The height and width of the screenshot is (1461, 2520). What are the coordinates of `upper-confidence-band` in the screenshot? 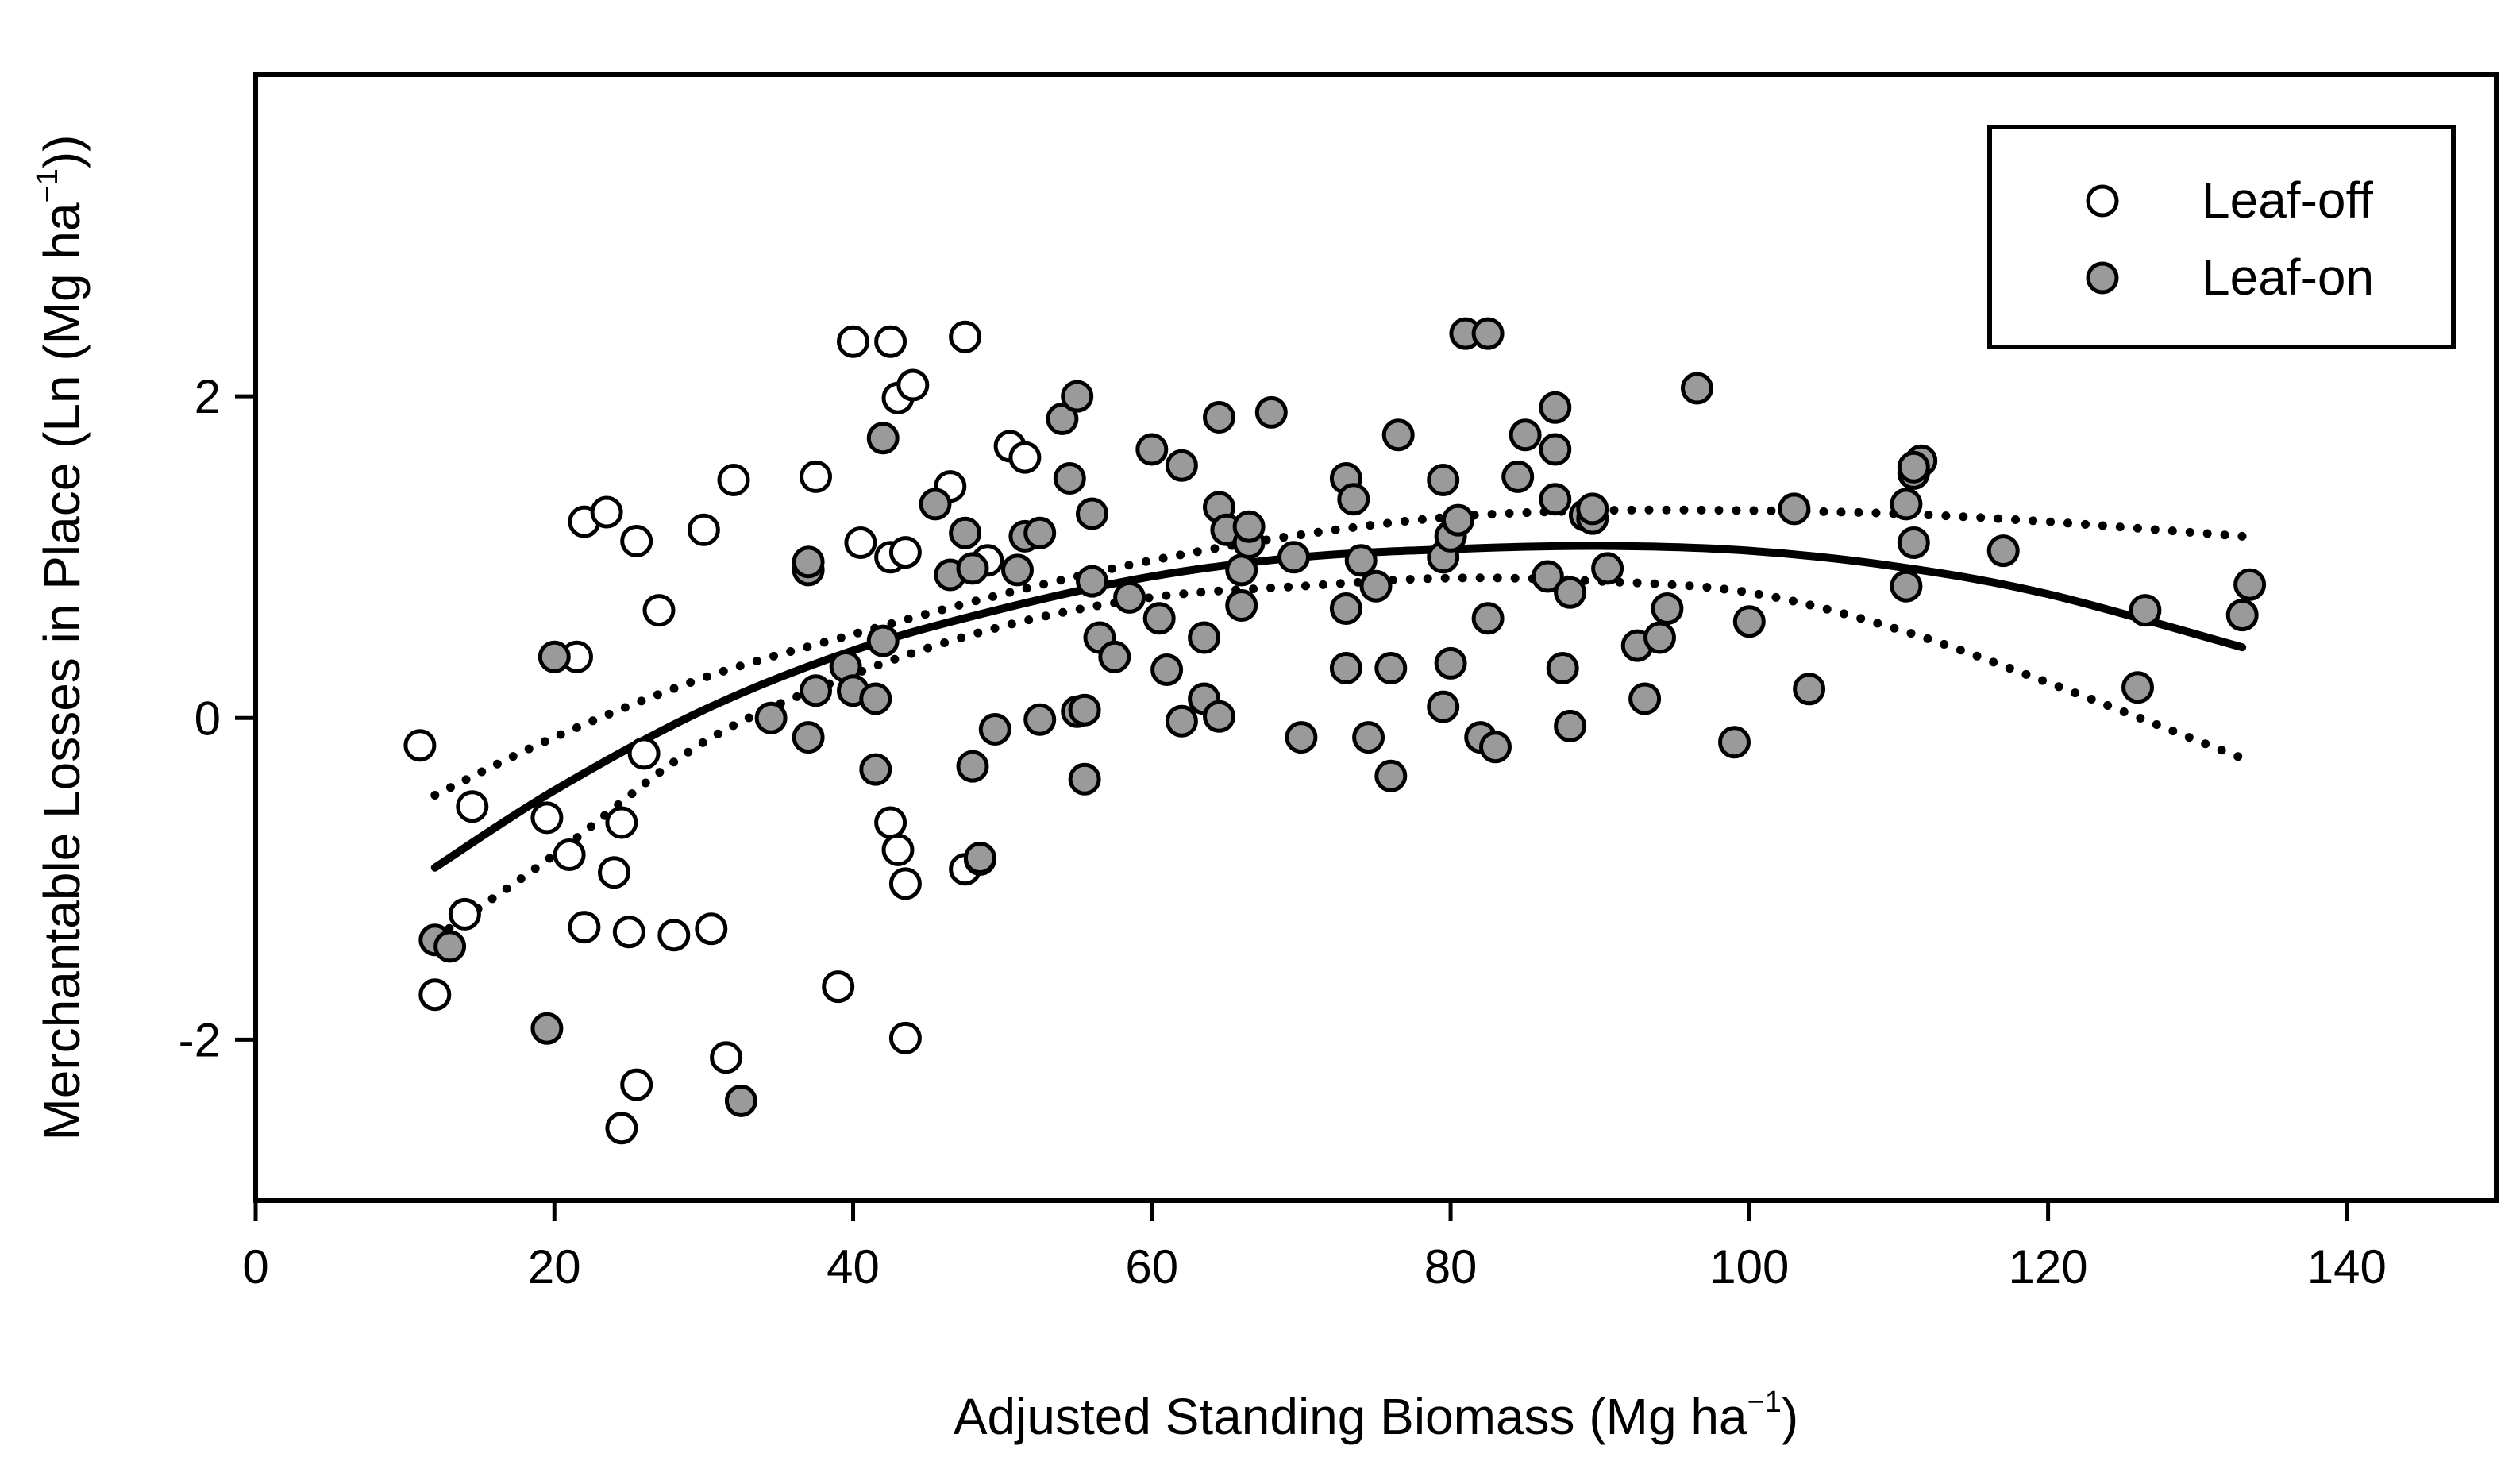 It's located at (1338, 652).